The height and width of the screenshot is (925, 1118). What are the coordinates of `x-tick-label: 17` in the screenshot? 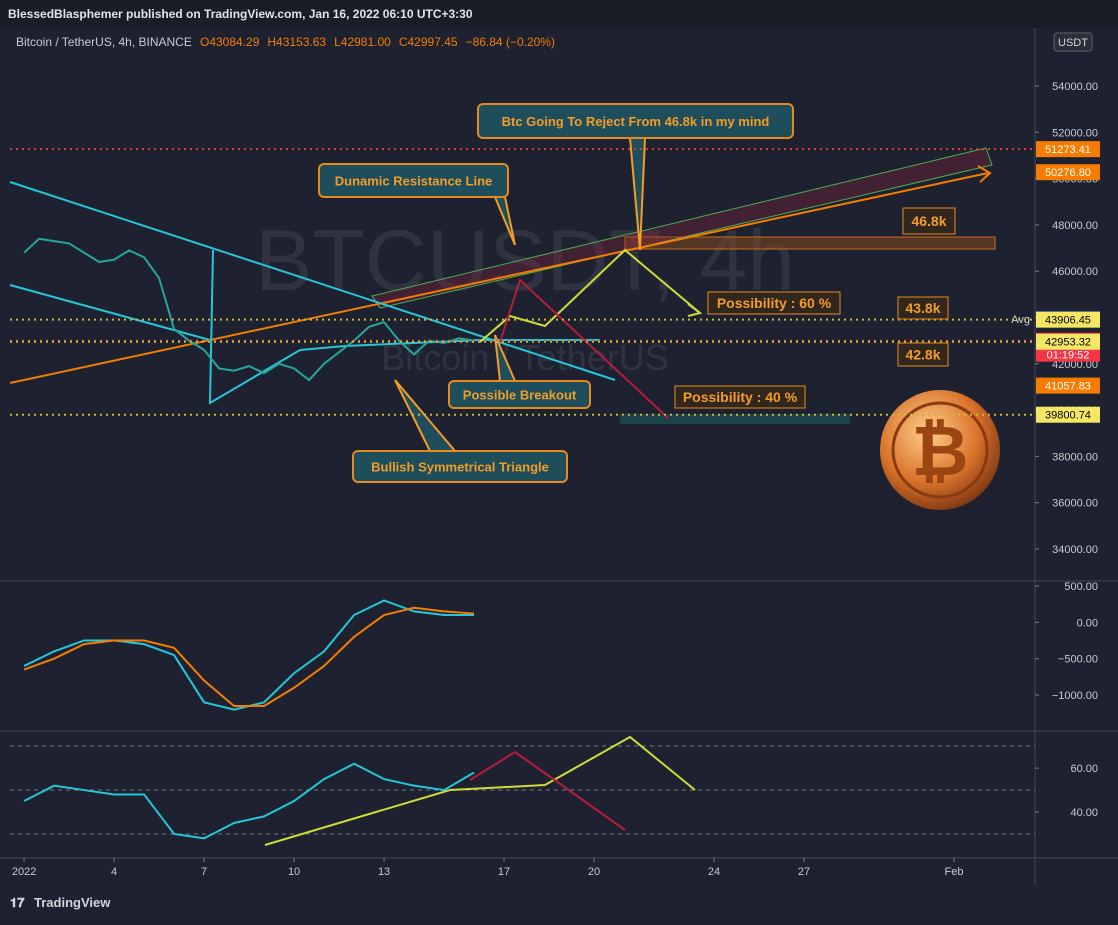 It's located at (504, 872).